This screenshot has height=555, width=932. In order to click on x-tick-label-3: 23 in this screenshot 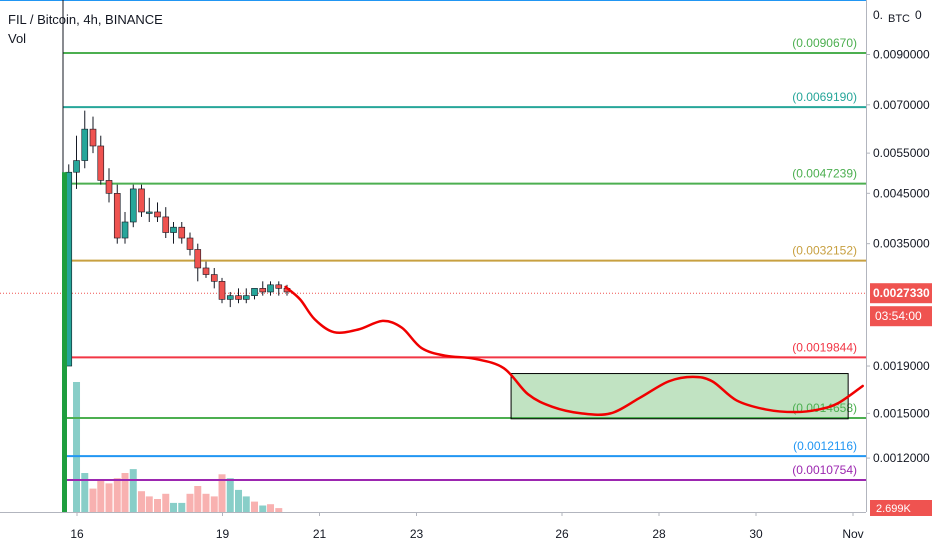, I will do `click(417, 534)`.